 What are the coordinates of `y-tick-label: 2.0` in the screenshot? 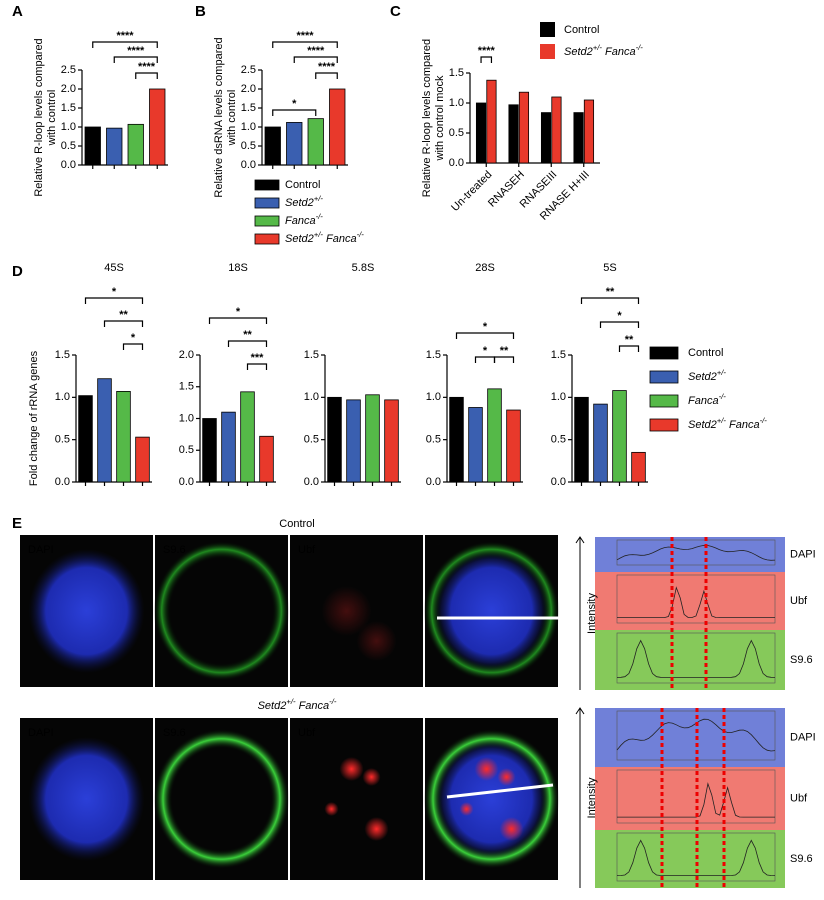 It's located at (248, 89).